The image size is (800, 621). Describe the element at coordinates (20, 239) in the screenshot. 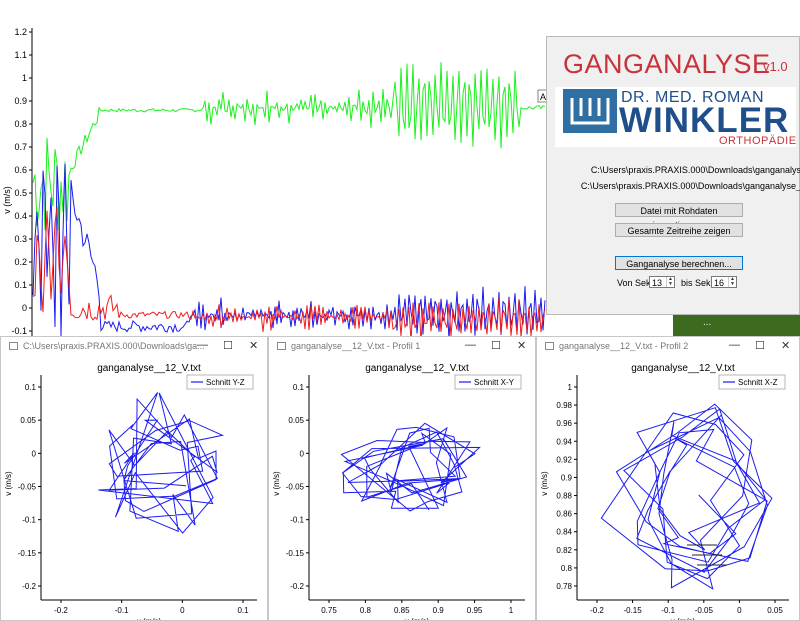

I see `main-ytick-label: 0.3` at that location.